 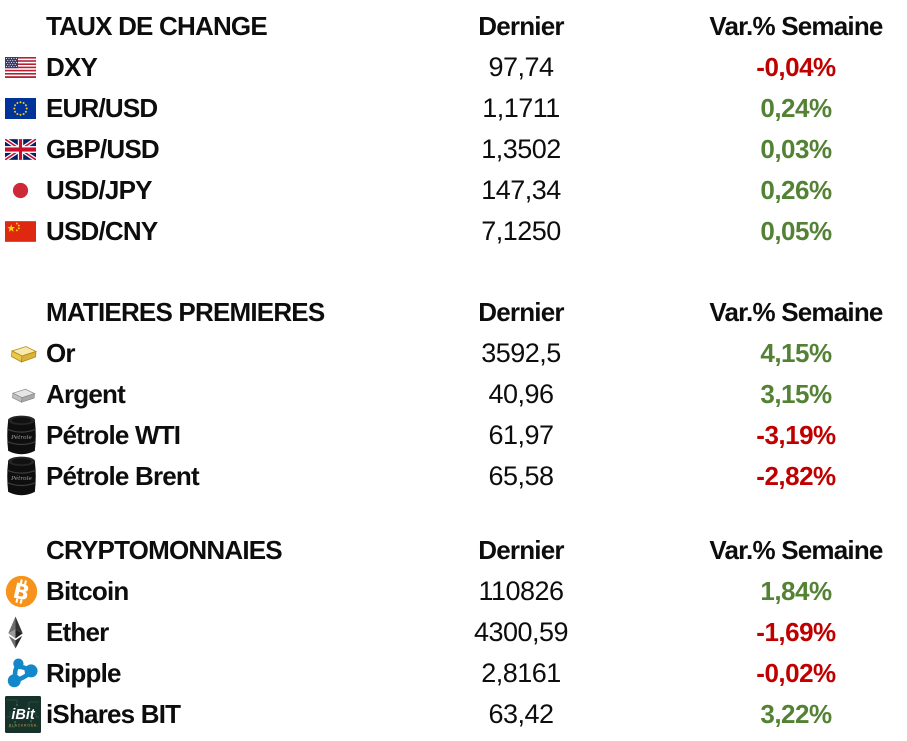 What do you see at coordinates (796, 231) in the screenshot?
I see `weekly-change: 0,05%` at bounding box center [796, 231].